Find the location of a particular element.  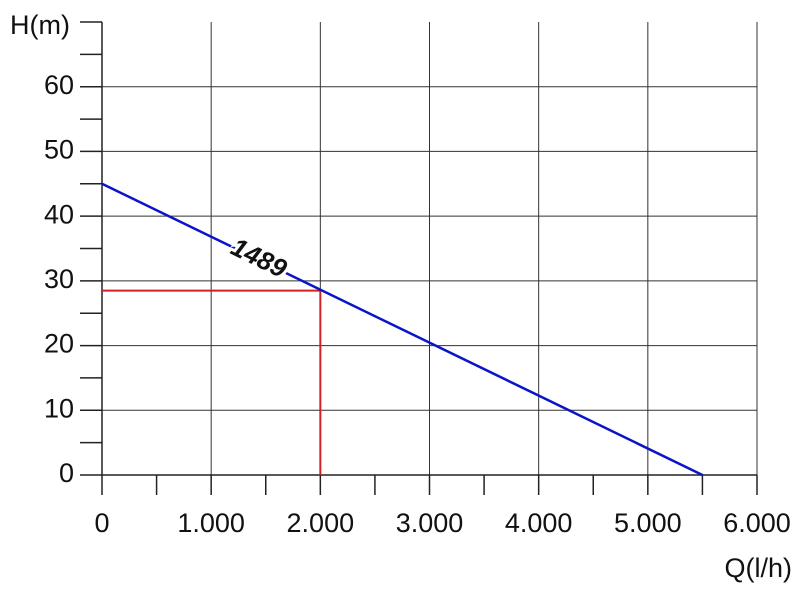

x-tick-label: 6.000 is located at coordinates (757, 523).